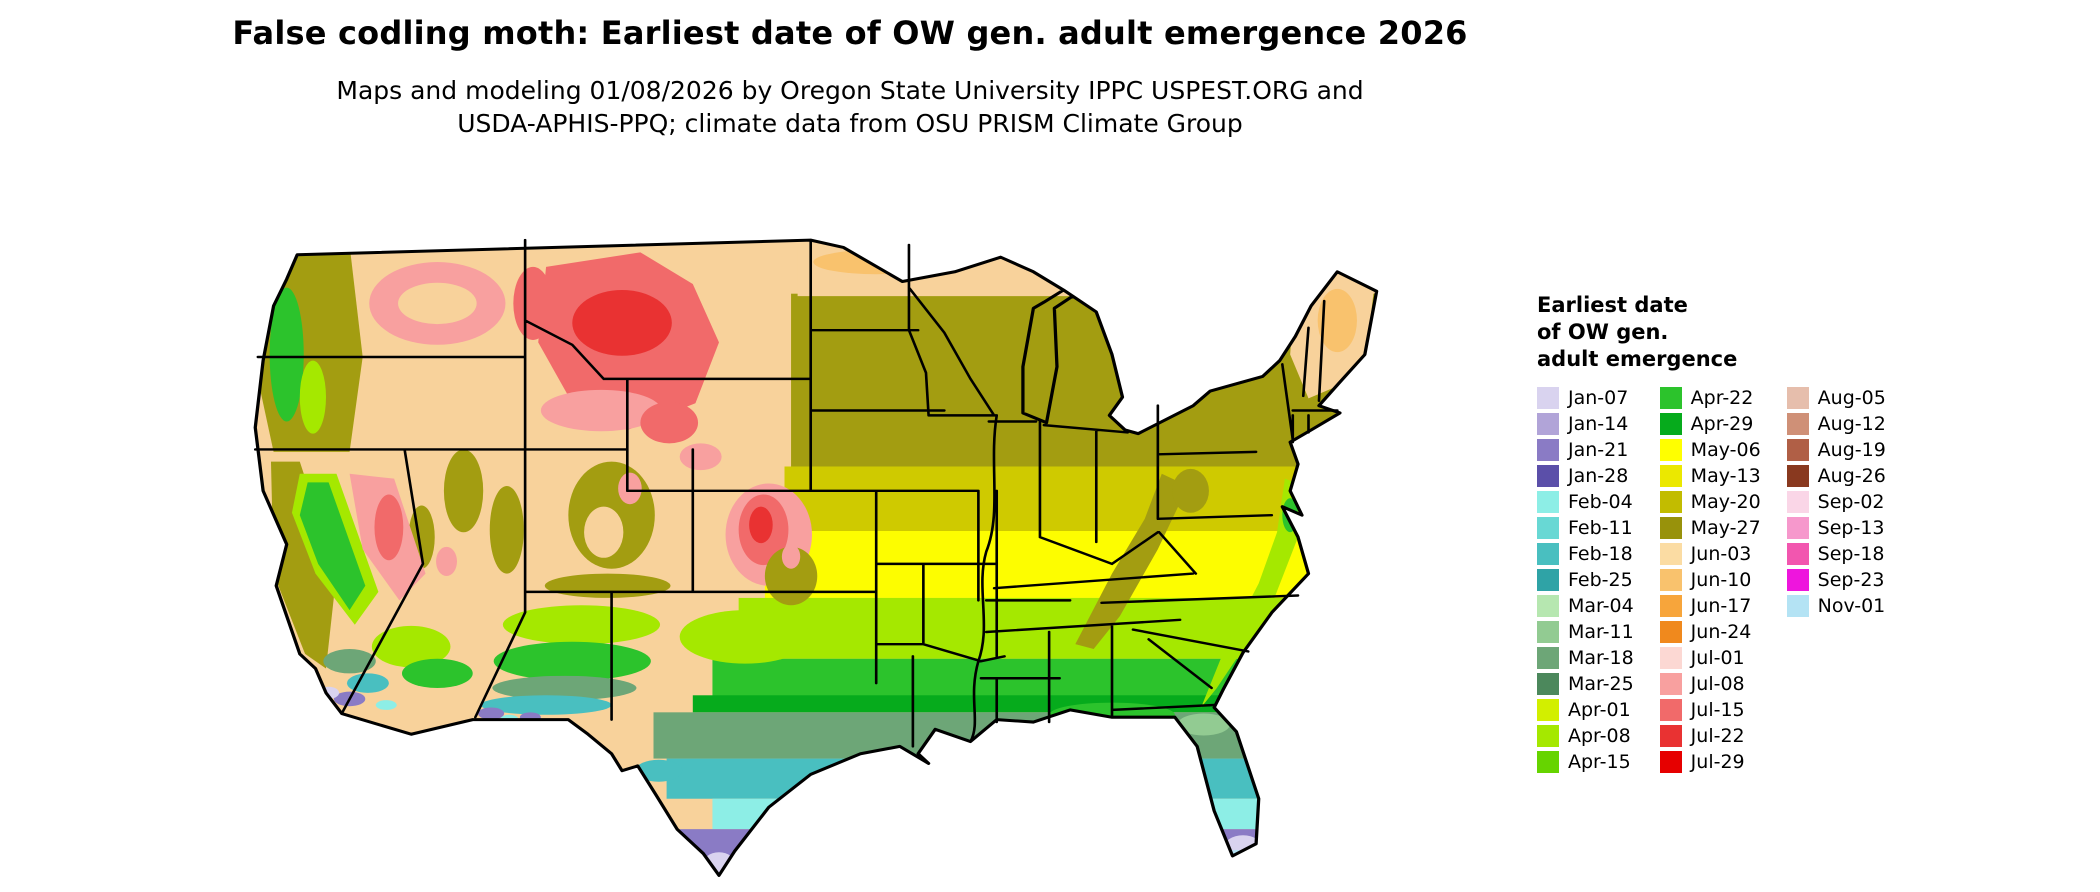 Image resolution: width=2100 pixels, height=892 pixels. I want to click on legend-item: Jun-03, so click(1710, 554).